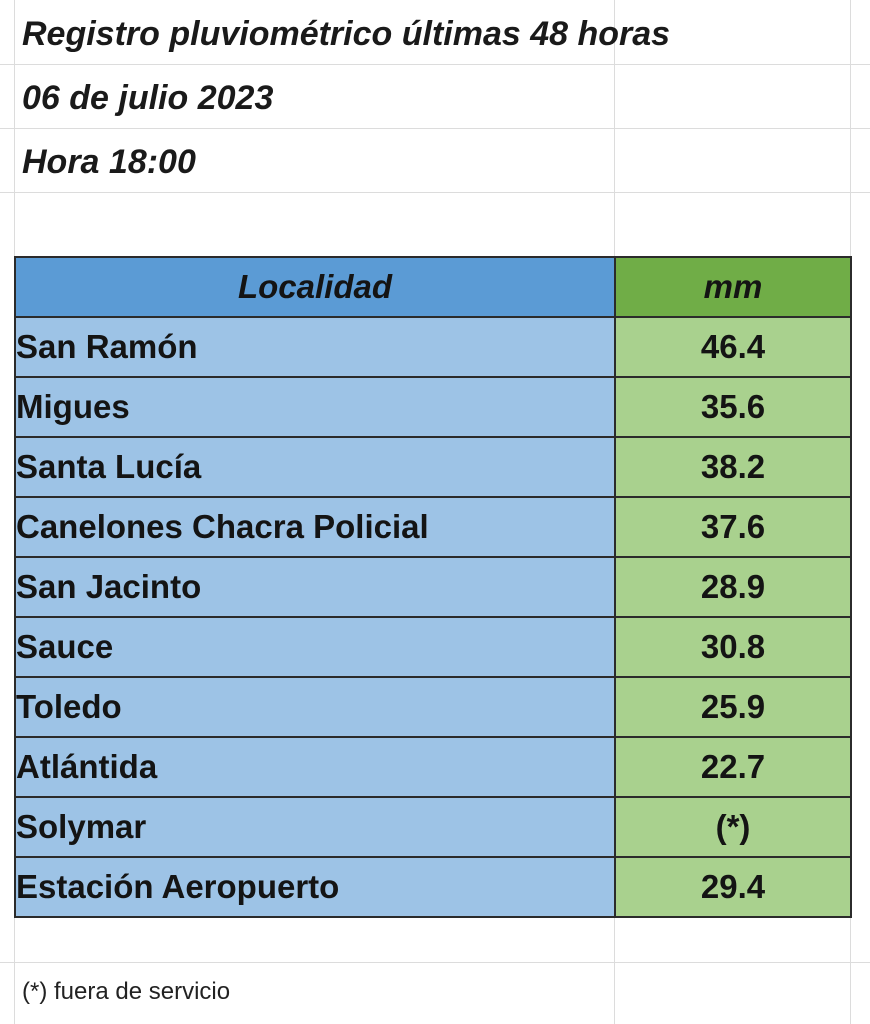  What do you see at coordinates (315, 587) in the screenshot?
I see `locality-cell: San Jacinto` at bounding box center [315, 587].